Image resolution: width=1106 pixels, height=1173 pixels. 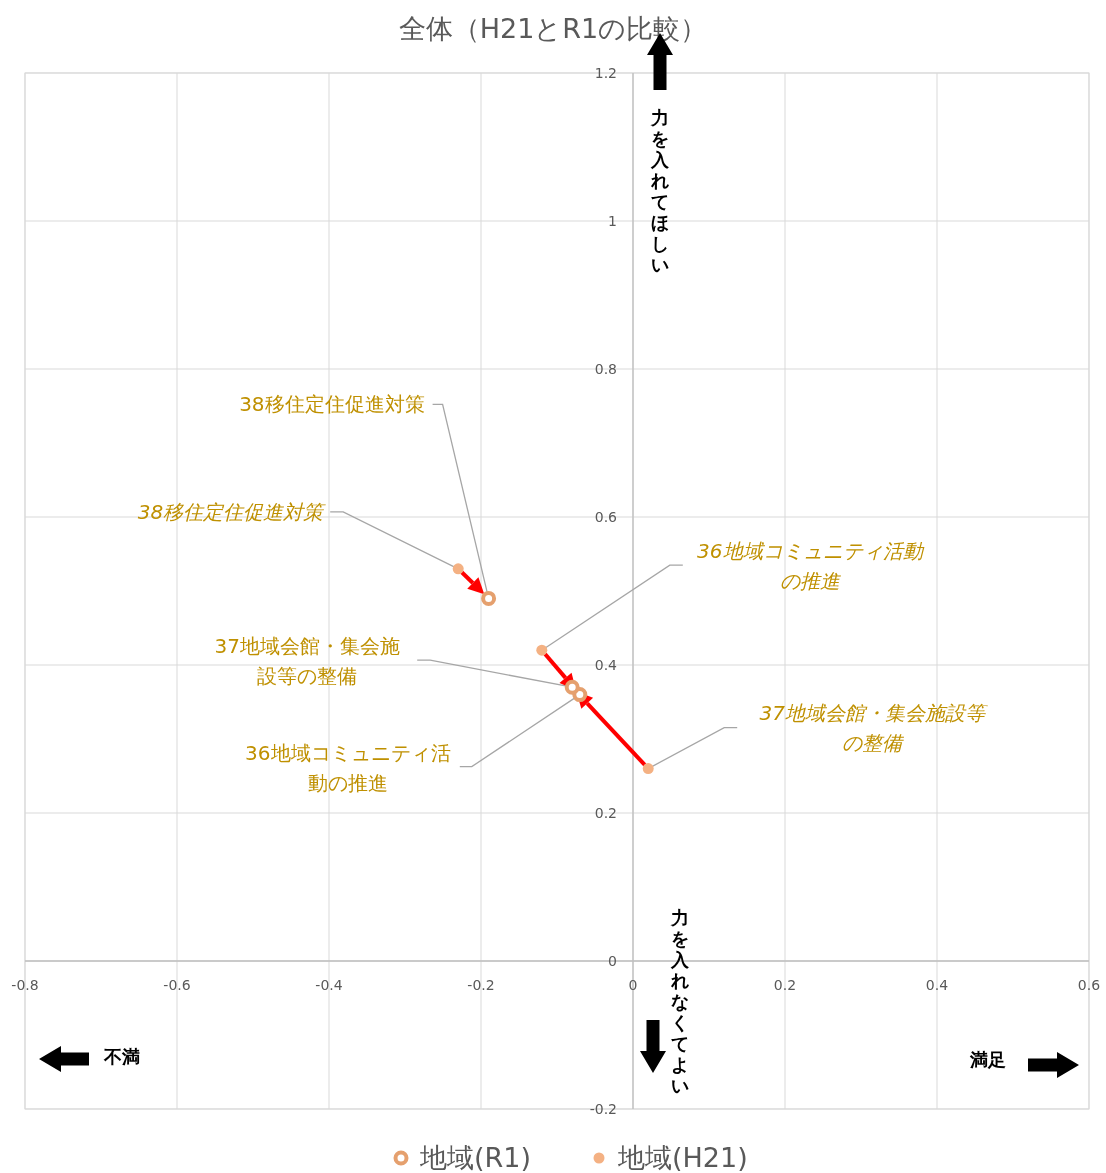 What do you see at coordinates (937, 985) in the screenshot?
I see `x-tick-label: 0.4` at bounding box center [937, 985].